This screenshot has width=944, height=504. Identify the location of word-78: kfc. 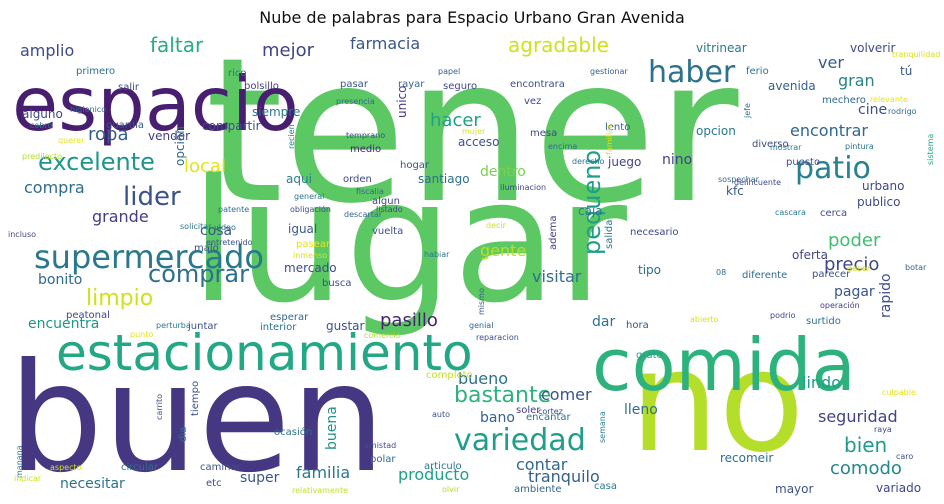
(735, 191).